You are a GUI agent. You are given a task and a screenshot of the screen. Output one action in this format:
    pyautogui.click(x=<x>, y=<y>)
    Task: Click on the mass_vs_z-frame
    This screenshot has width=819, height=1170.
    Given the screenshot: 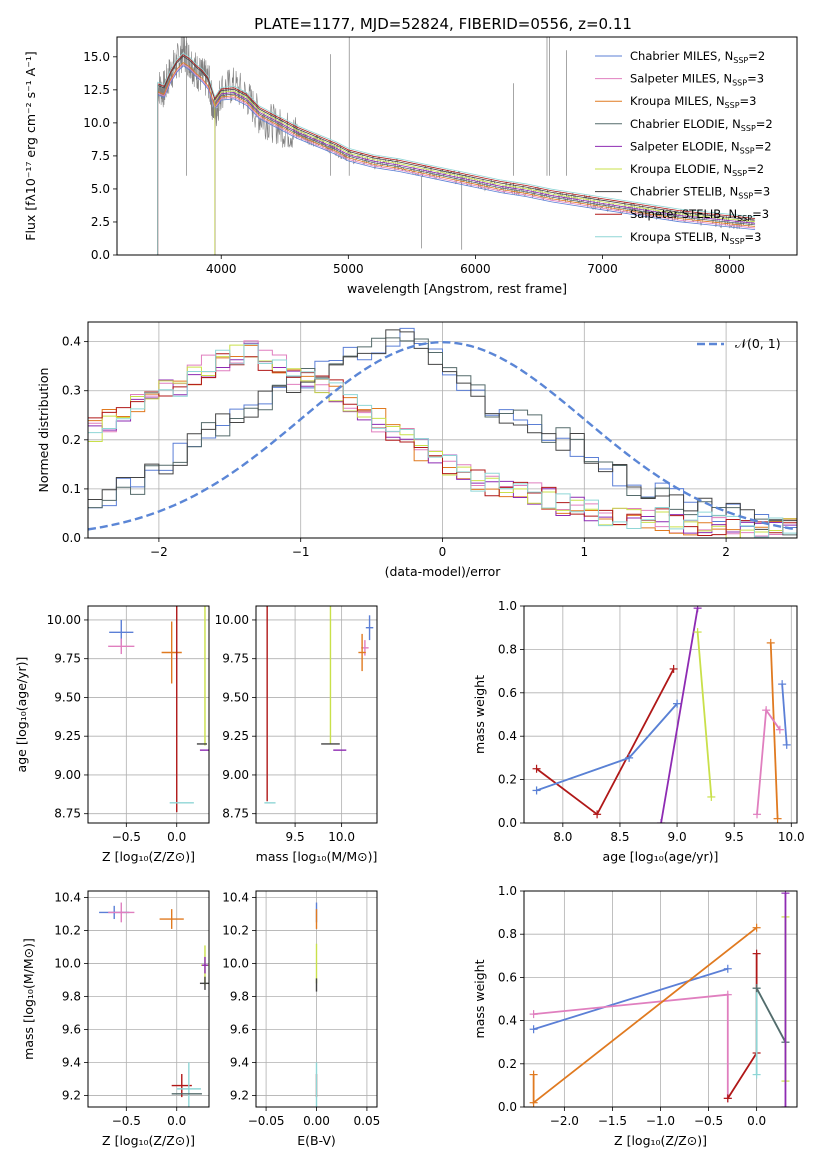 What is the action you would take?
    pyautogui.click(x=148, y=999)
    